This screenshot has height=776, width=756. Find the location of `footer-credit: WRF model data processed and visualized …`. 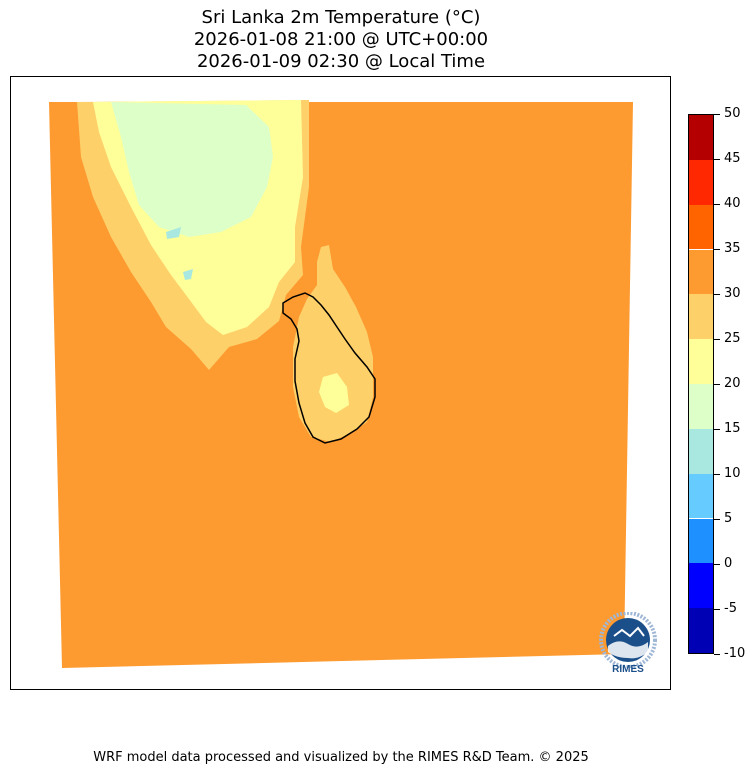

footer-credit: WRF model data processed and visualized … is located at coordinates (341, 757).